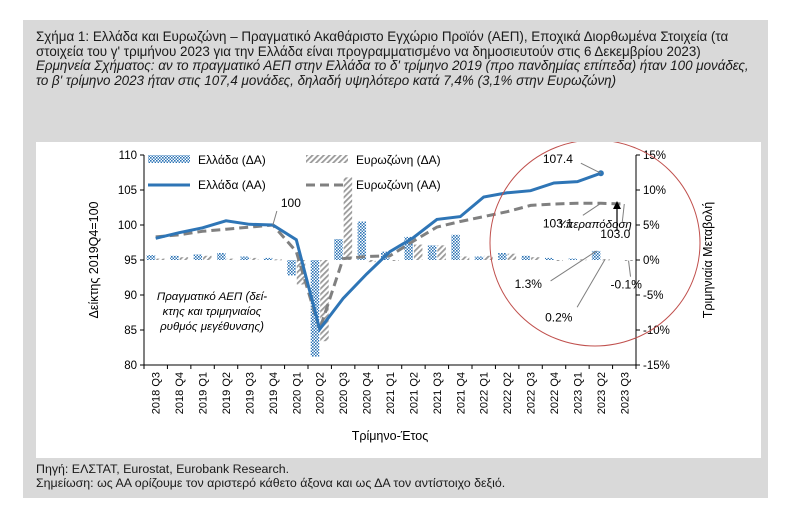 This screenshot has width=812, height=513. I want to click on annotation-eurozone-1030: 103.0, so click(615, 234).